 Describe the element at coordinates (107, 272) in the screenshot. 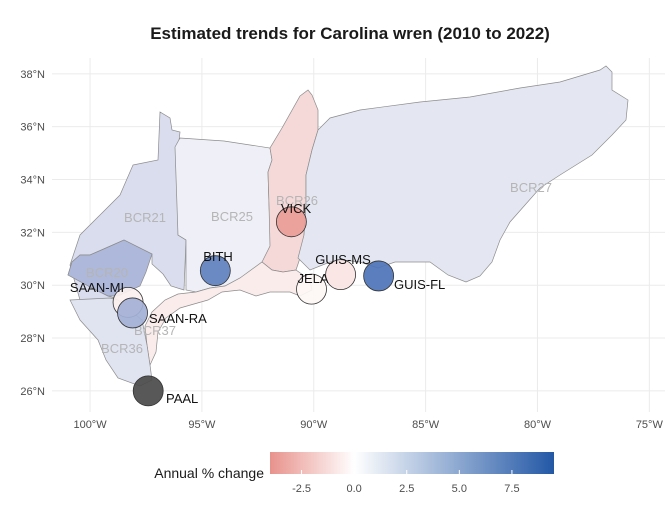

I see `region-label-BCR20: BCR20` at that location.